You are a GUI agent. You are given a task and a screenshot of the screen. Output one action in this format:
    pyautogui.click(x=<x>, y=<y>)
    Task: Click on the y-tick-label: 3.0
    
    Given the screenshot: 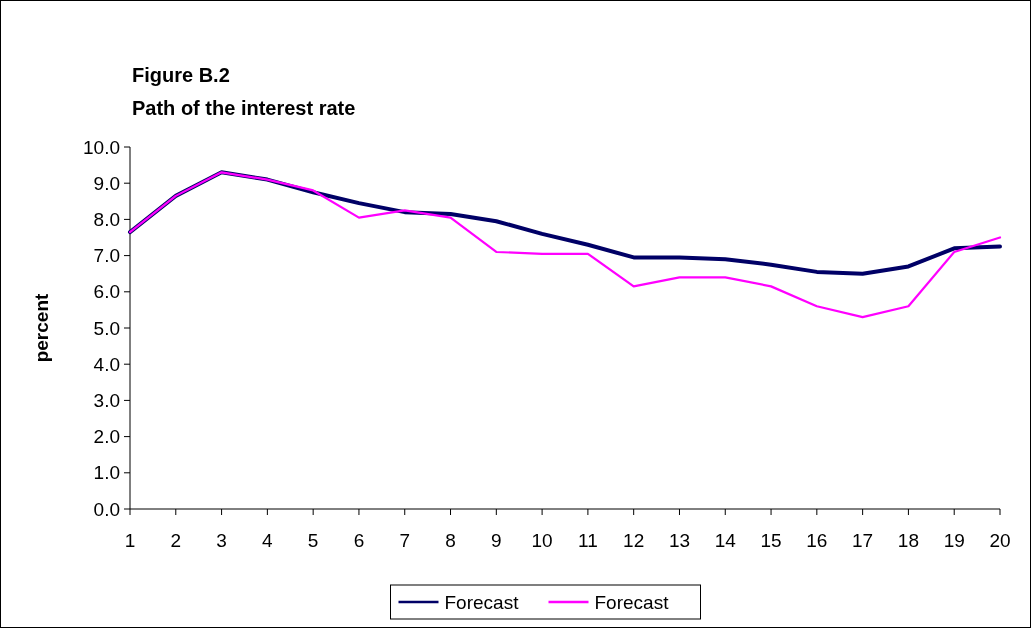 What is the action you would take?
    pyautogui.click(x=106, y=401)
    